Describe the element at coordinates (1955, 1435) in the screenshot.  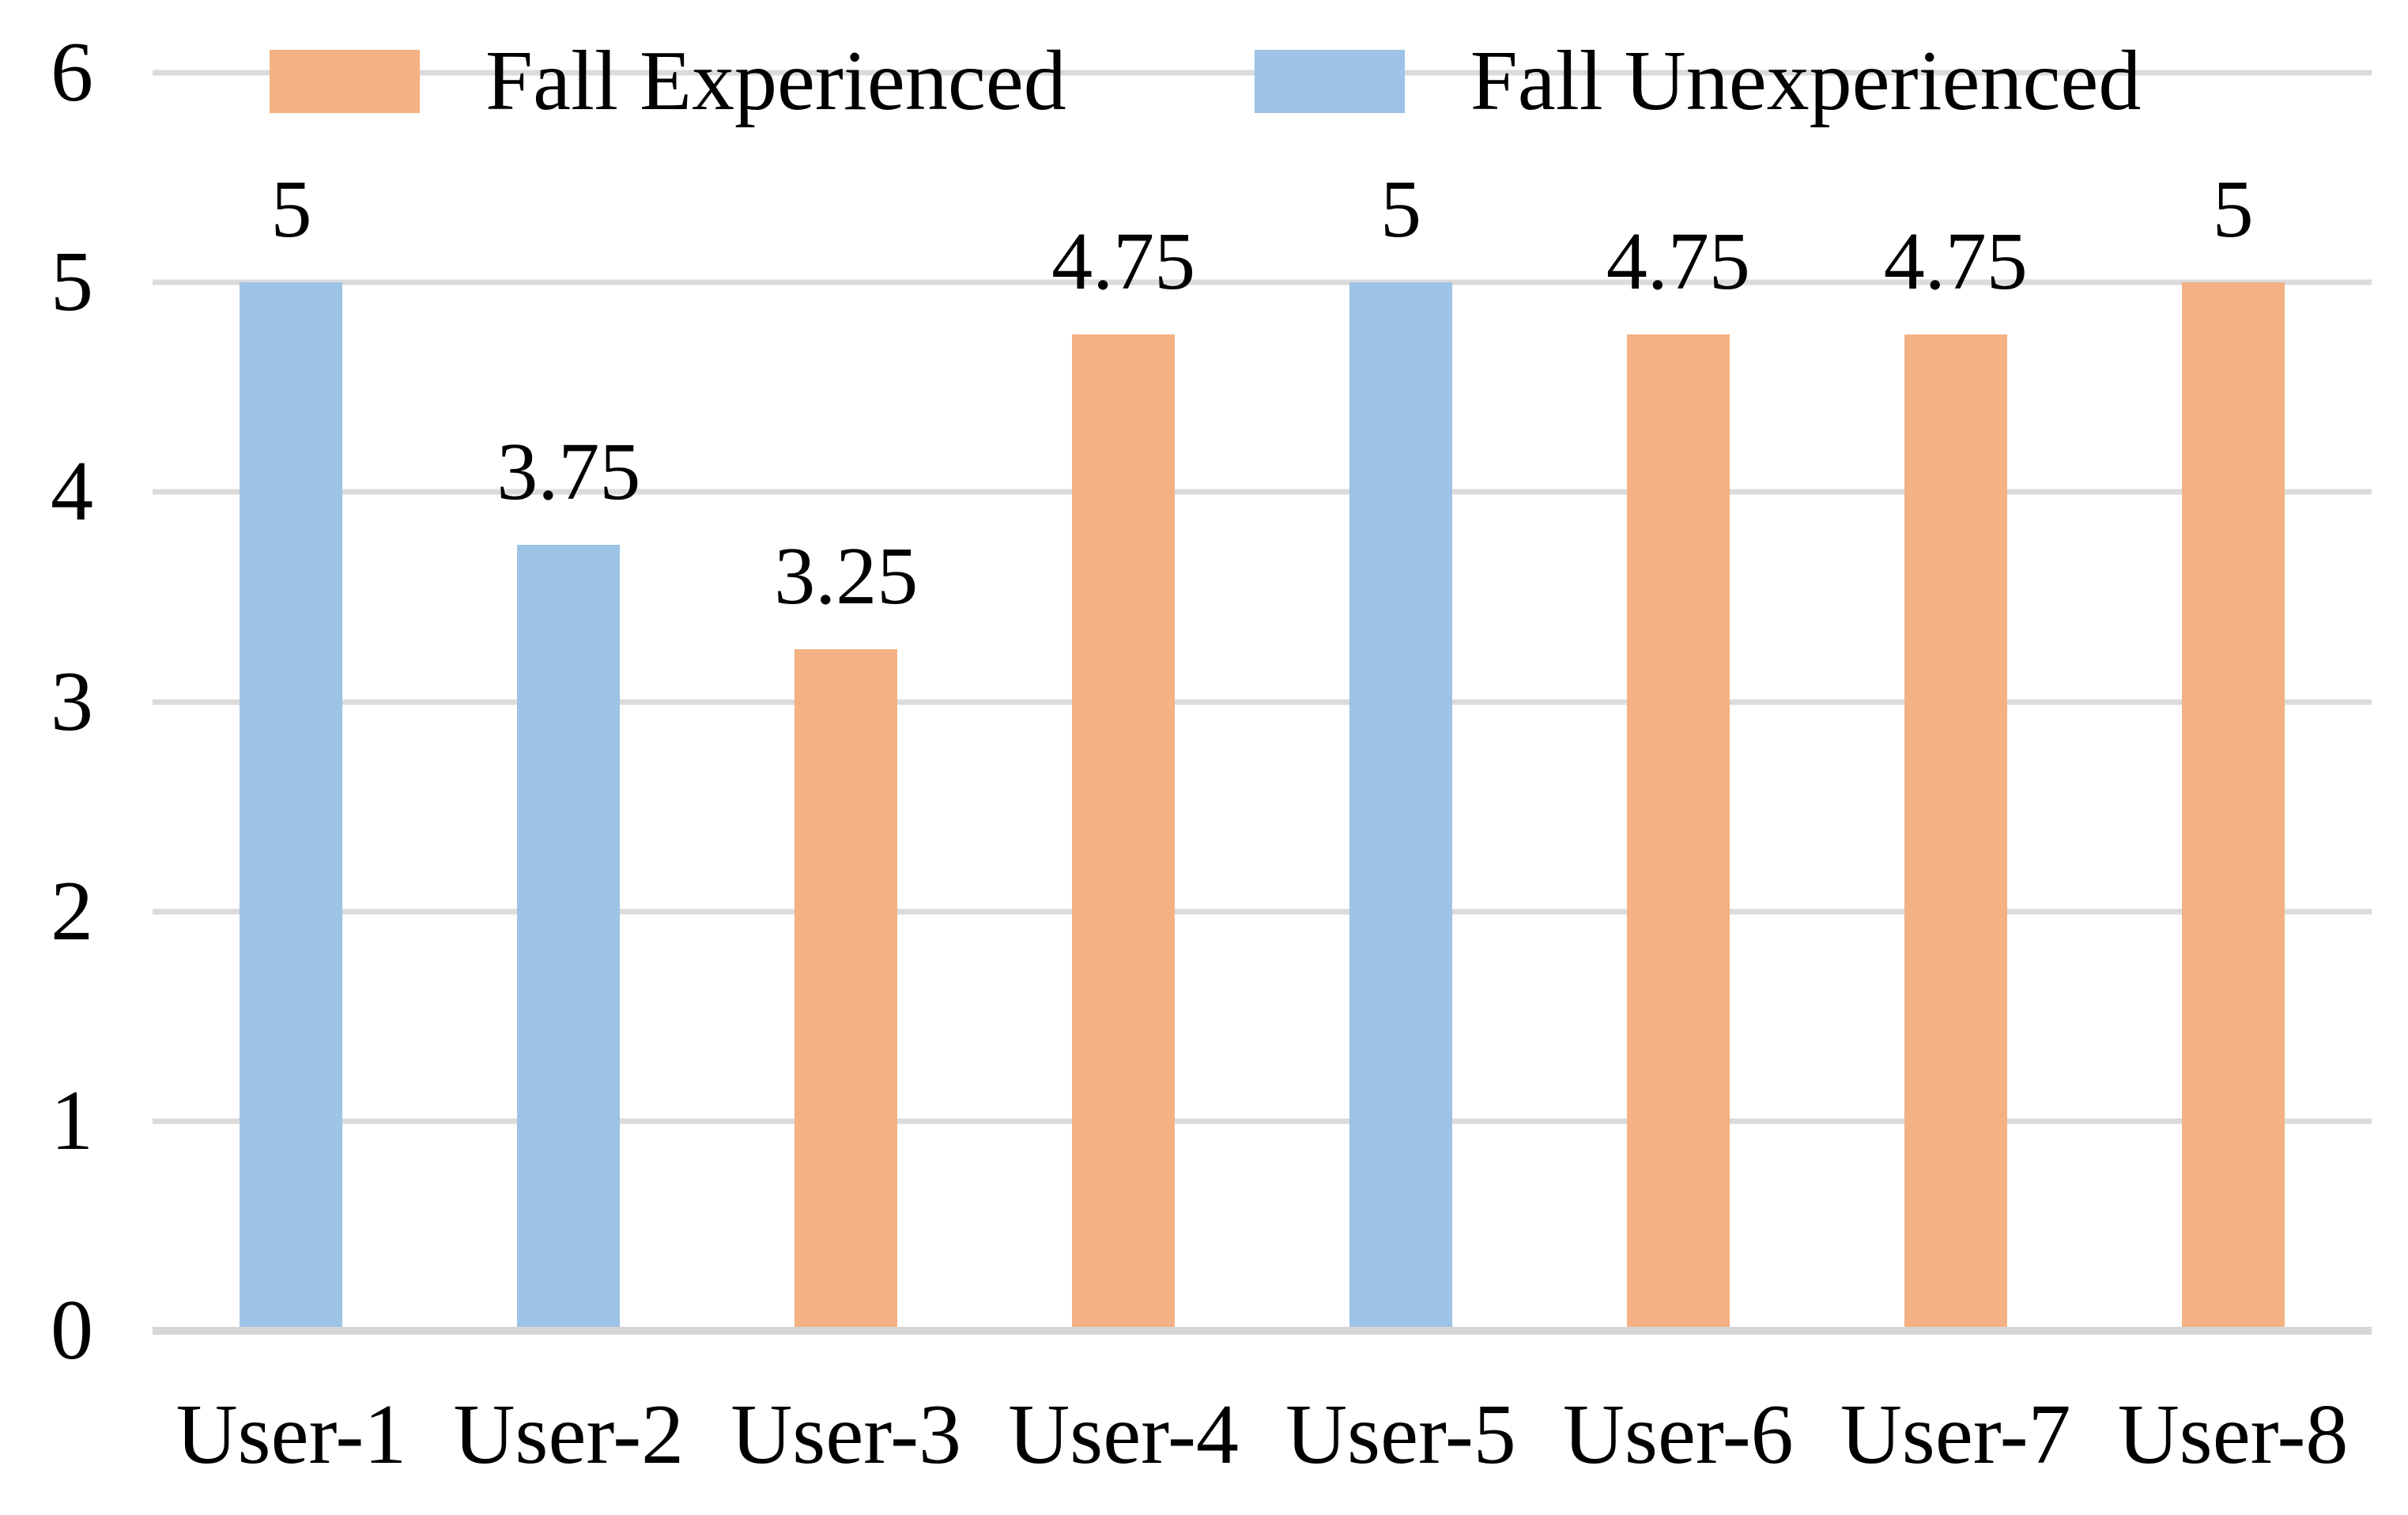
I see `x-tick-label: User-7` at that location.